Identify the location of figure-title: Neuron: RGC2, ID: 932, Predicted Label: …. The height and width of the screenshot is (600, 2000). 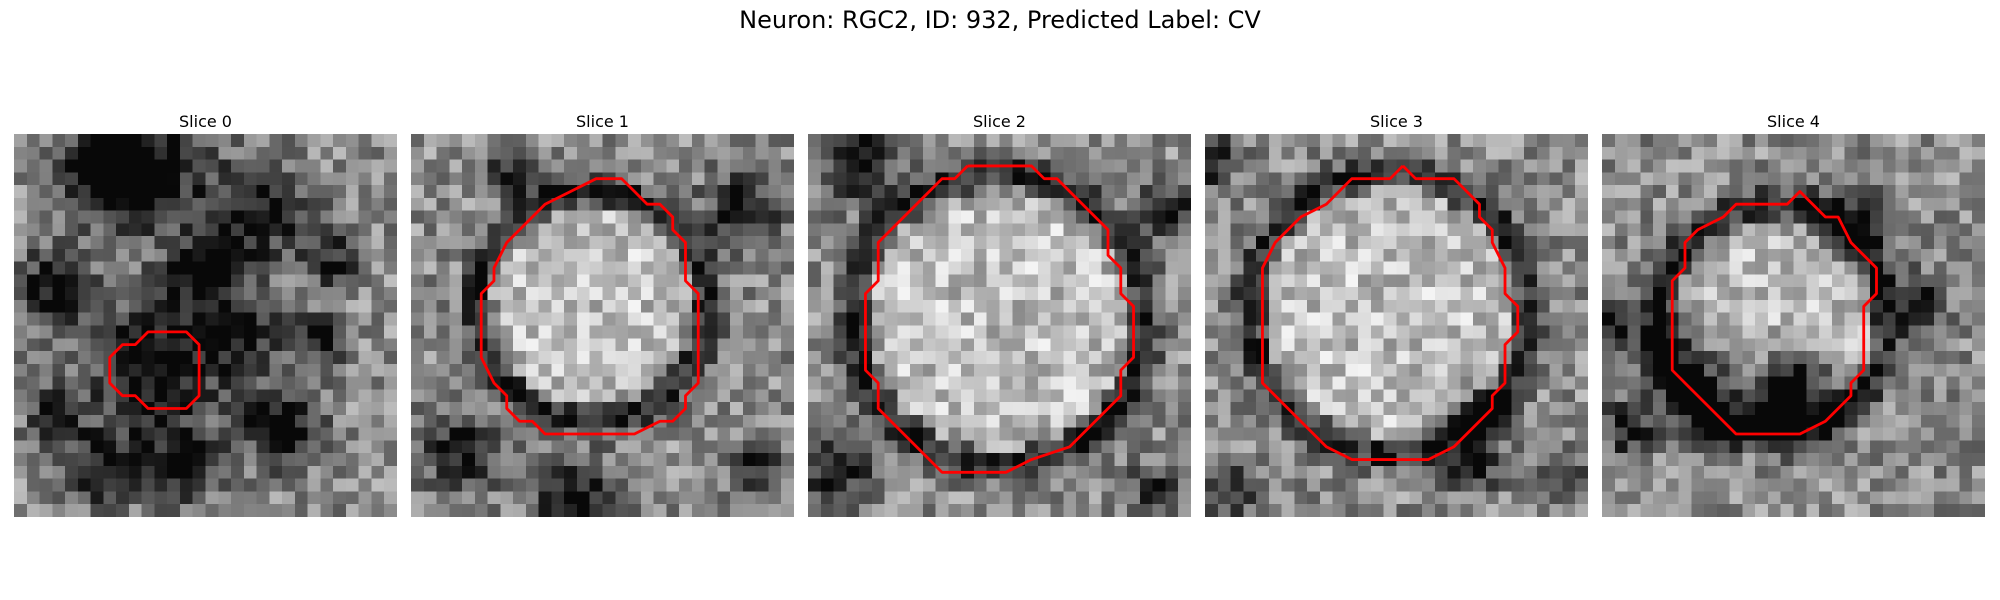
(1000, 20).